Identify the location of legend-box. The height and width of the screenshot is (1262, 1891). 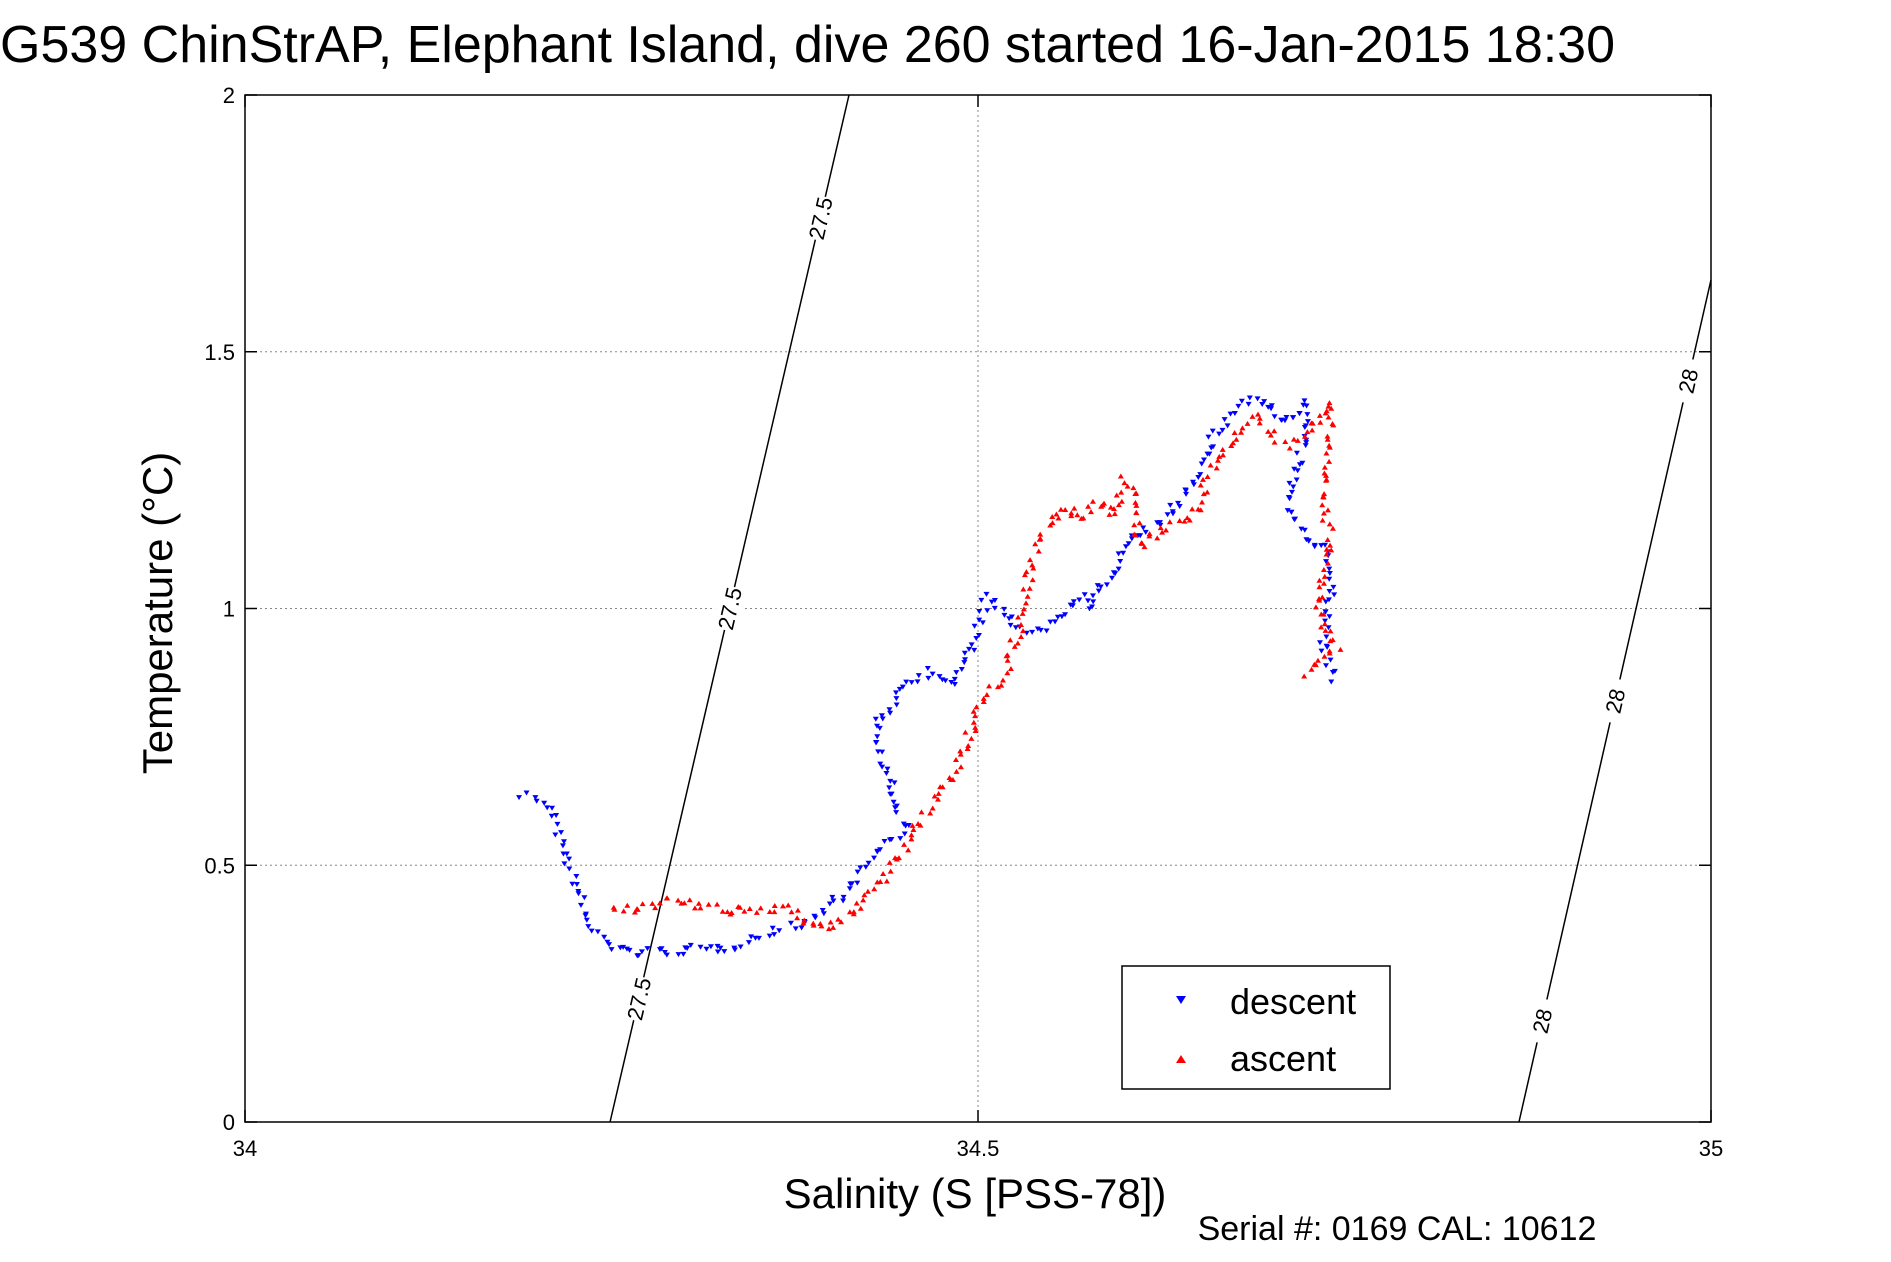
(1256, 1027).